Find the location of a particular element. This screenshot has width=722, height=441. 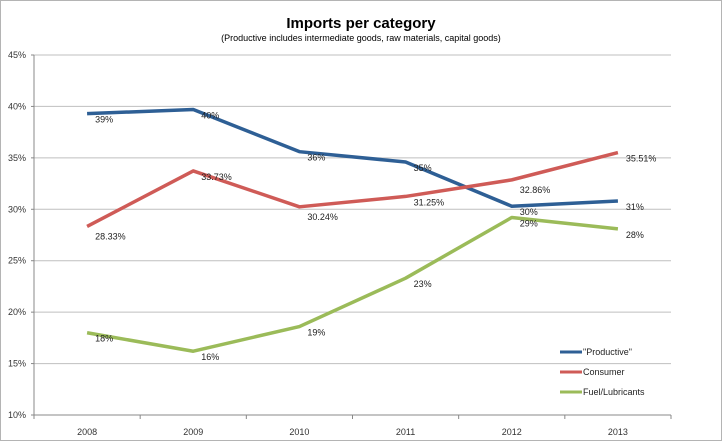

y-tick-label: 10% is located at coordinates (17, 415).